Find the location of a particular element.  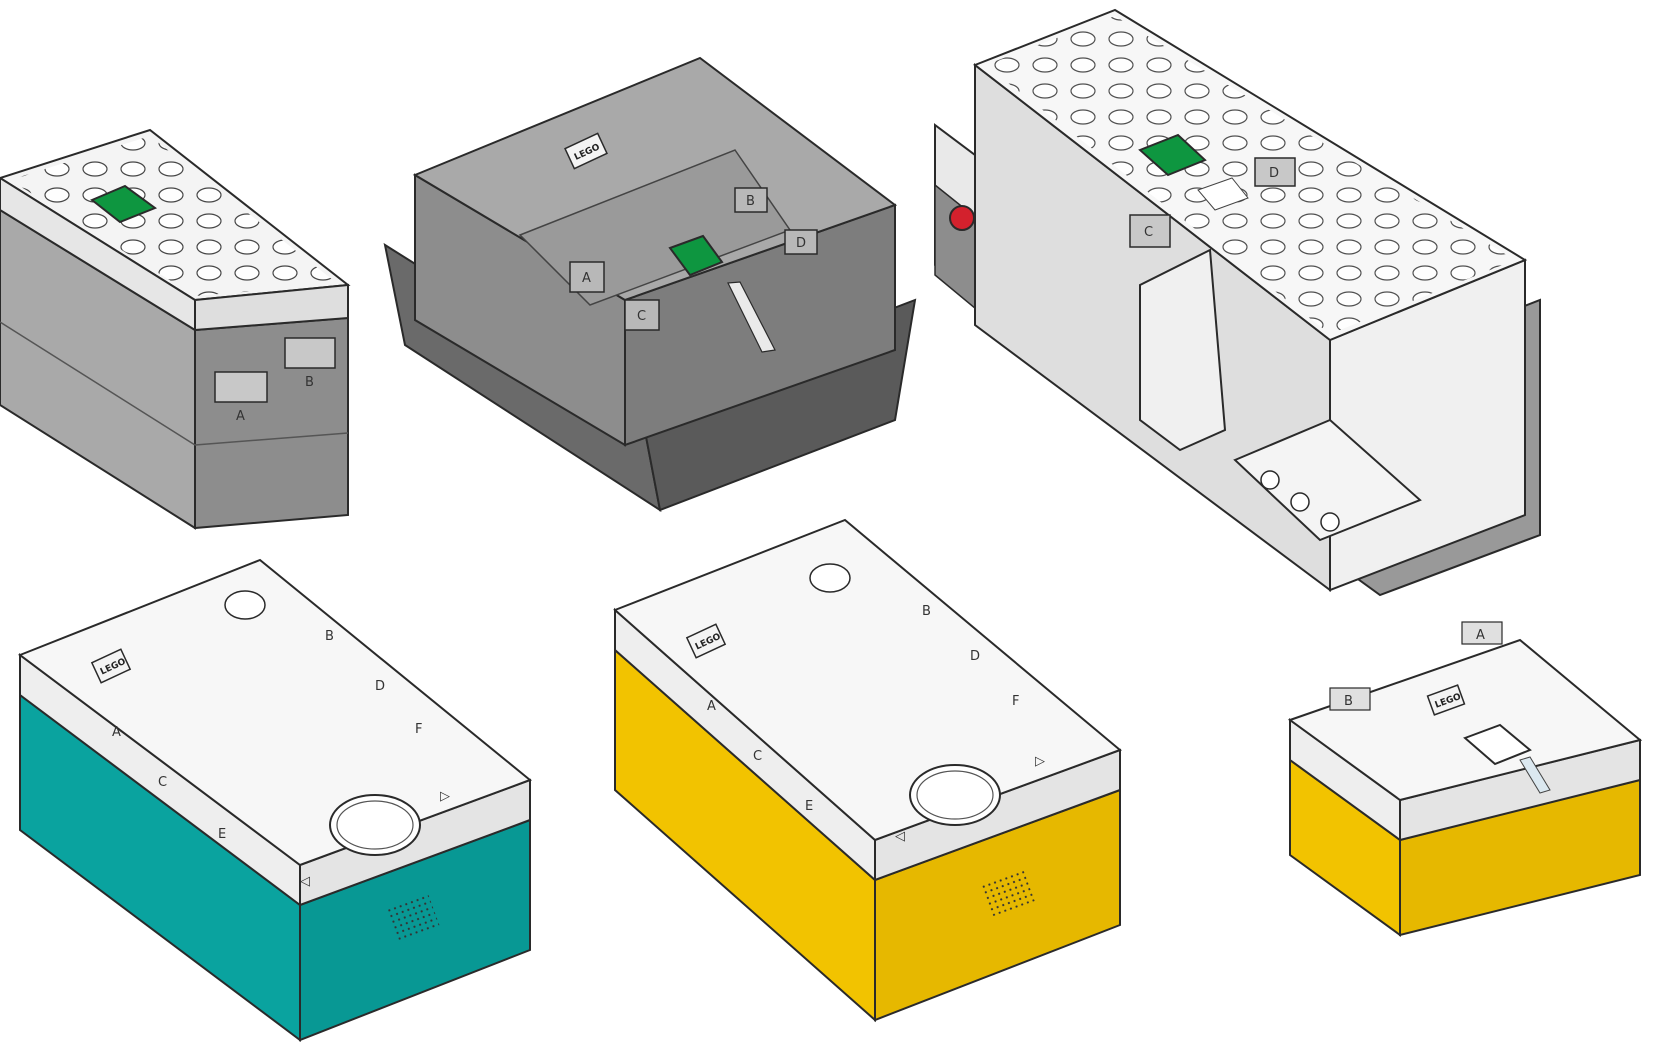

boost-hub-port-d is located at coordinates (1275, 172).